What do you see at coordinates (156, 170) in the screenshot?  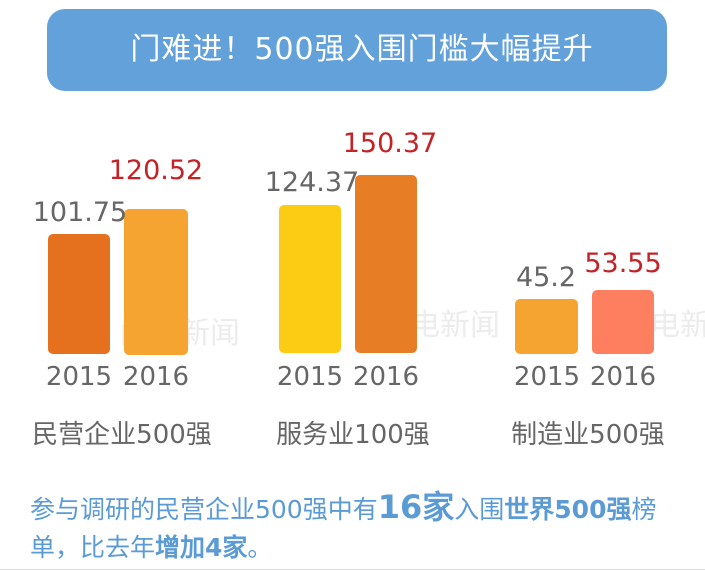 I see `value-label-2016: 120.52` at bounding box center [156, 170].